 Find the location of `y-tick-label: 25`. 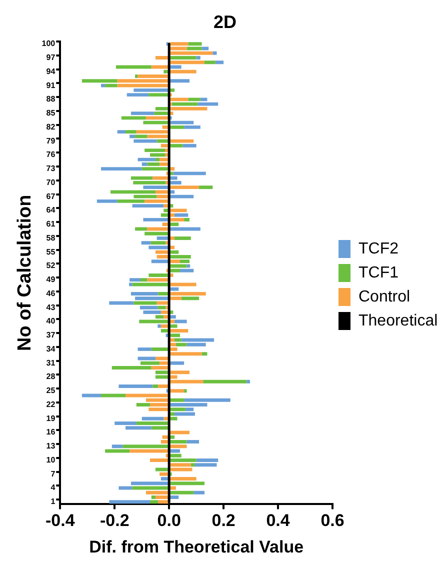

y-tick-label: 25 is located at coordinates (51, 391).